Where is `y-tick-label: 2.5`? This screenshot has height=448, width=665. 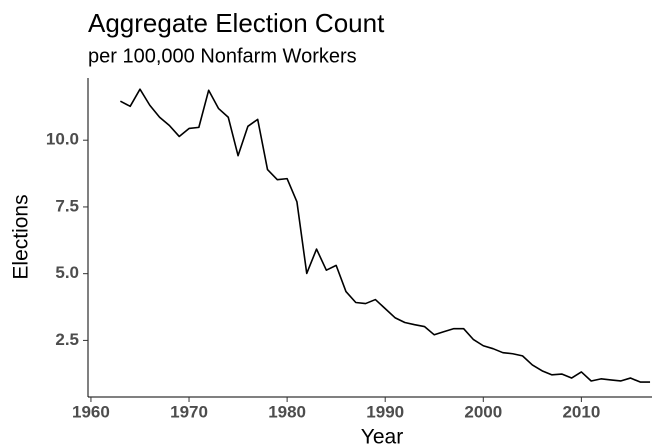
y-tick-label: 2.5 is located at coordinates (67, 339).